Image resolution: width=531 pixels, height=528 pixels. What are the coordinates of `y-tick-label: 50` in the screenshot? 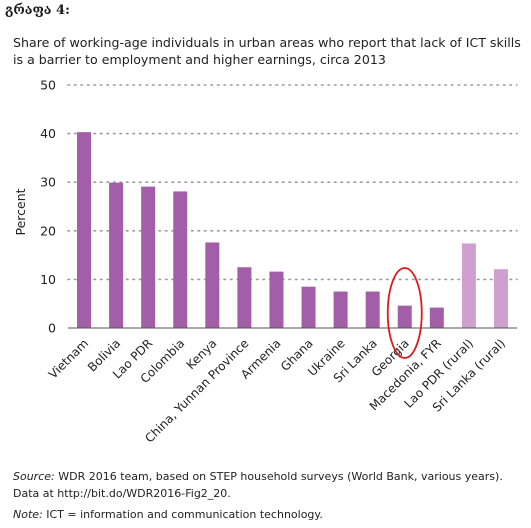 It's located at (48, 85).